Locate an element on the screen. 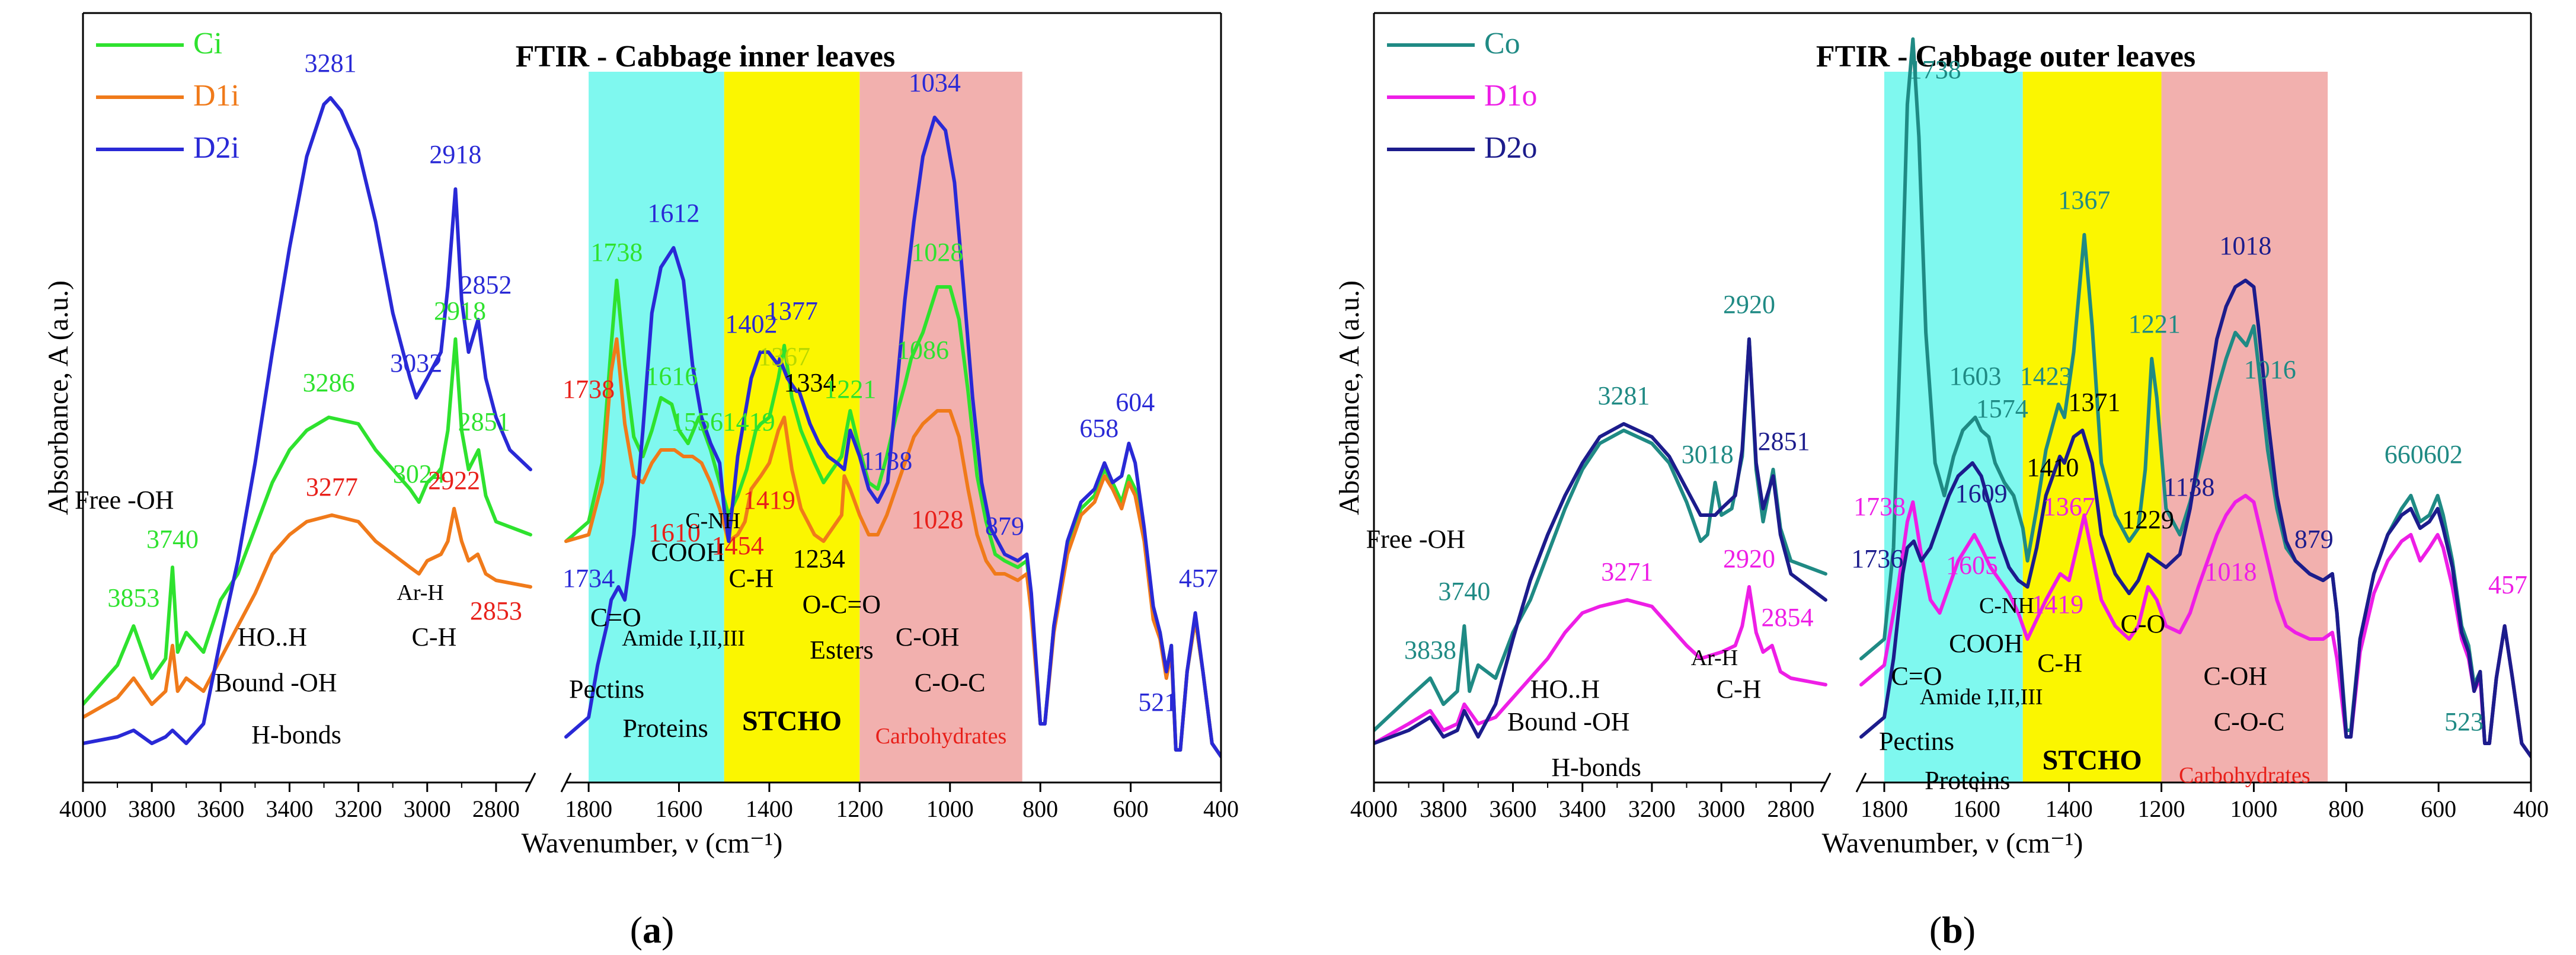  legend-label-Co: Co is located at coordinates (1502, 43).